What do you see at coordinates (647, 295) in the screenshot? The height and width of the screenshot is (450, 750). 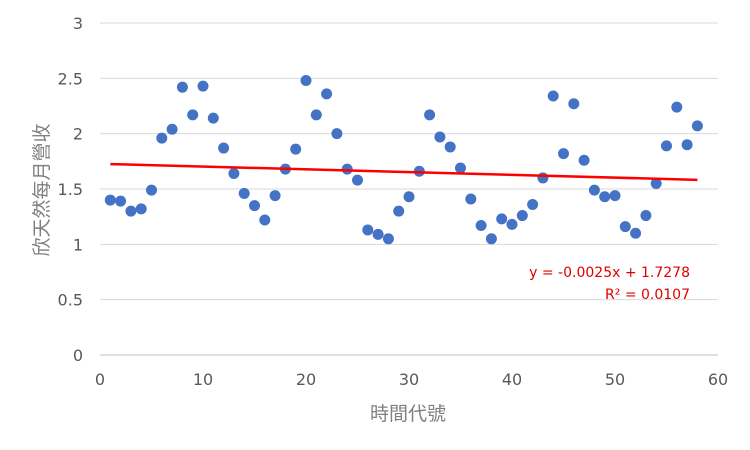 I see `trendline-r-squared: R² = 0.0107` at bounding box center [647, 295].